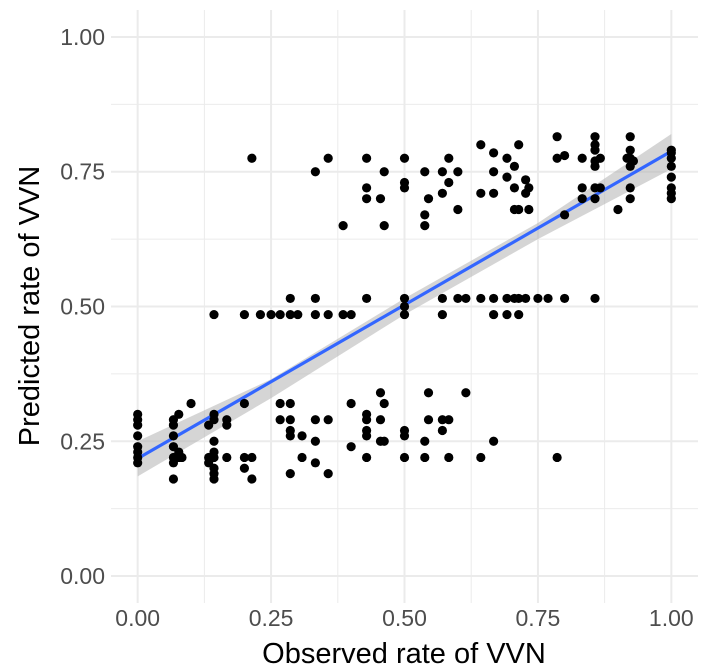  Describe the element at coordinates (82, 306) in the screenshot. I see `y-axis-ticks: 0.00 0.25 0.50 0.75 1.00` at that location.